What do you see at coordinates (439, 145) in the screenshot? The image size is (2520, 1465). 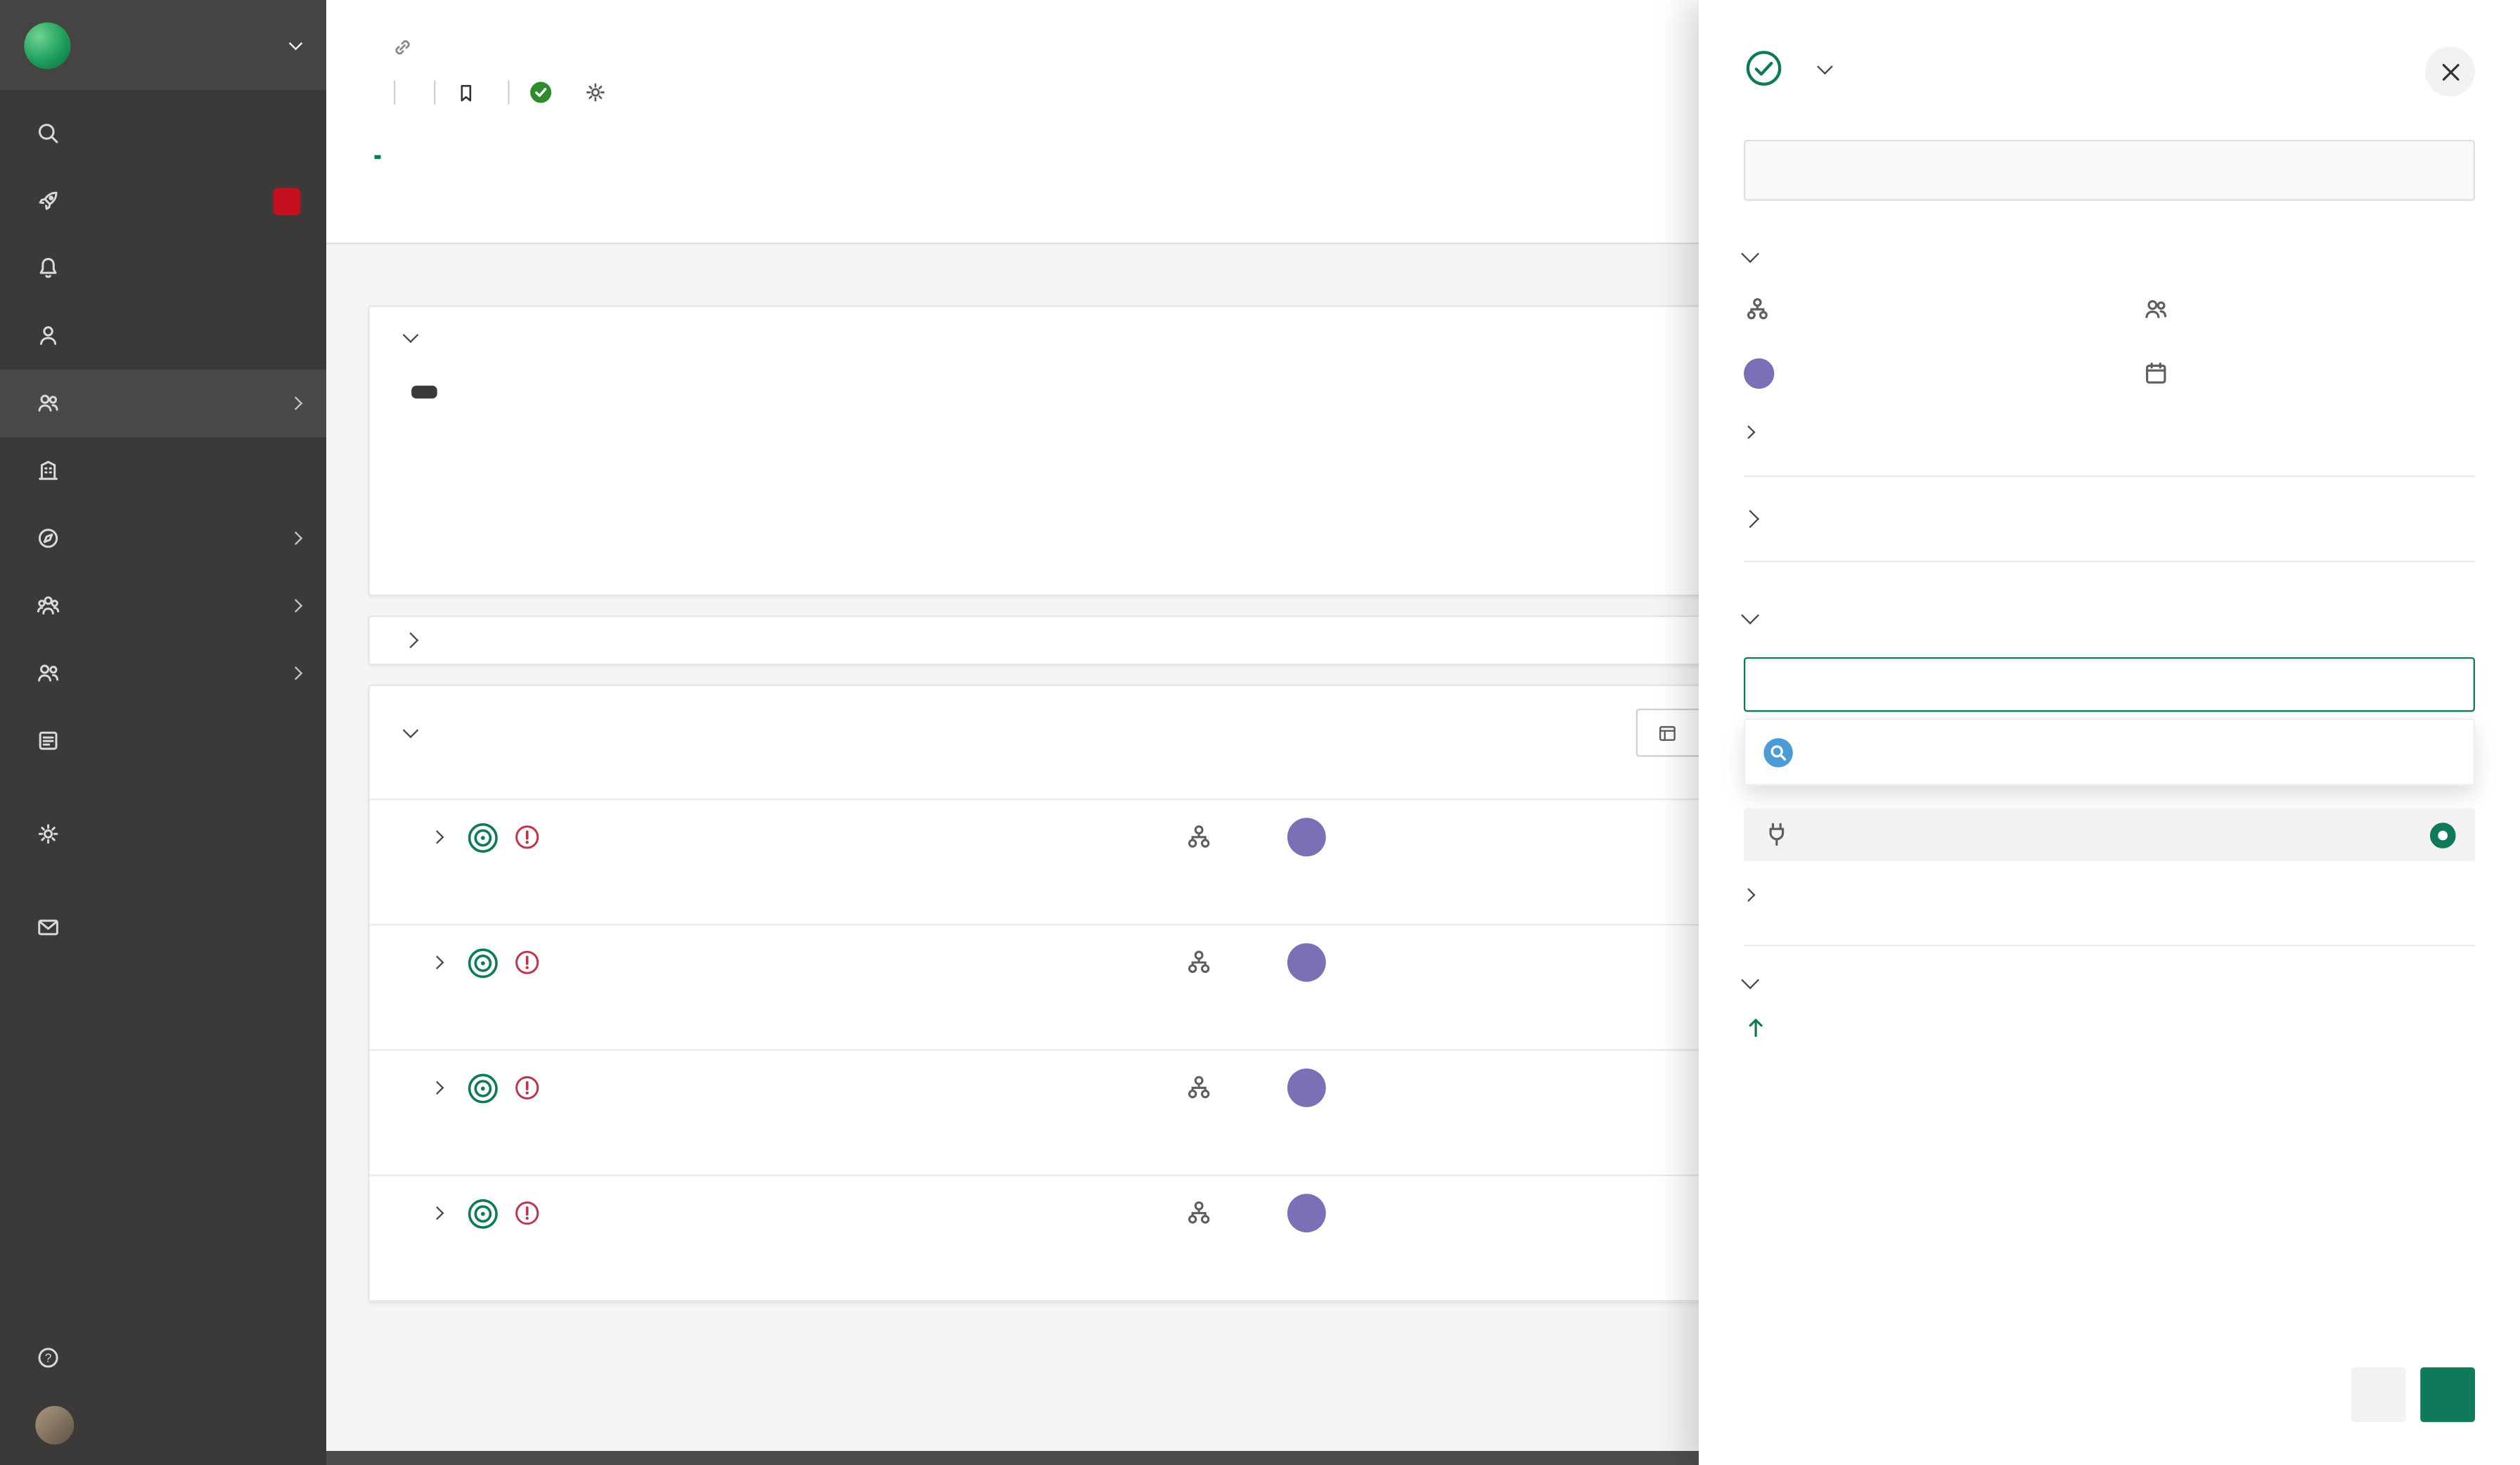 I see `tab-projects` at bounding box center [439, 145].